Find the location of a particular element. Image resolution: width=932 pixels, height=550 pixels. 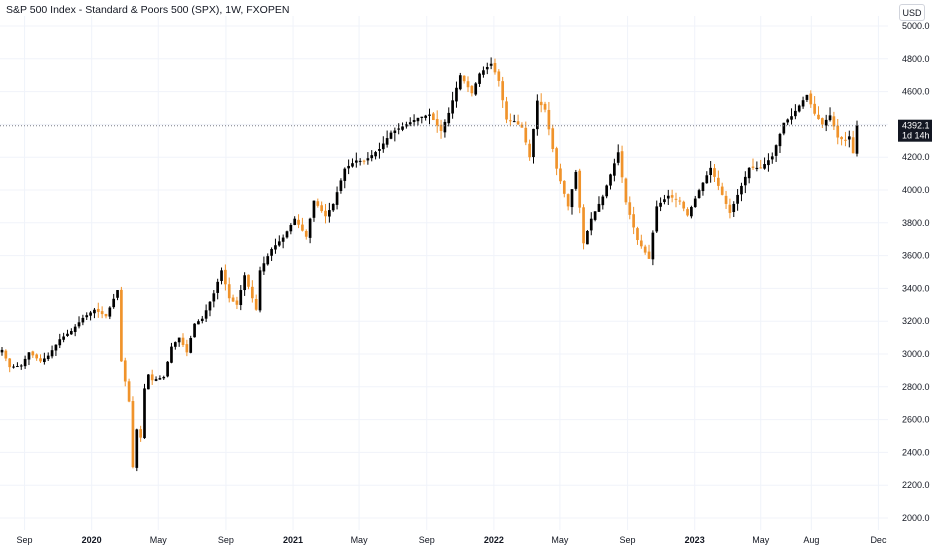

y-tick-label: 2600.0 is located at coordinates (916, 420).